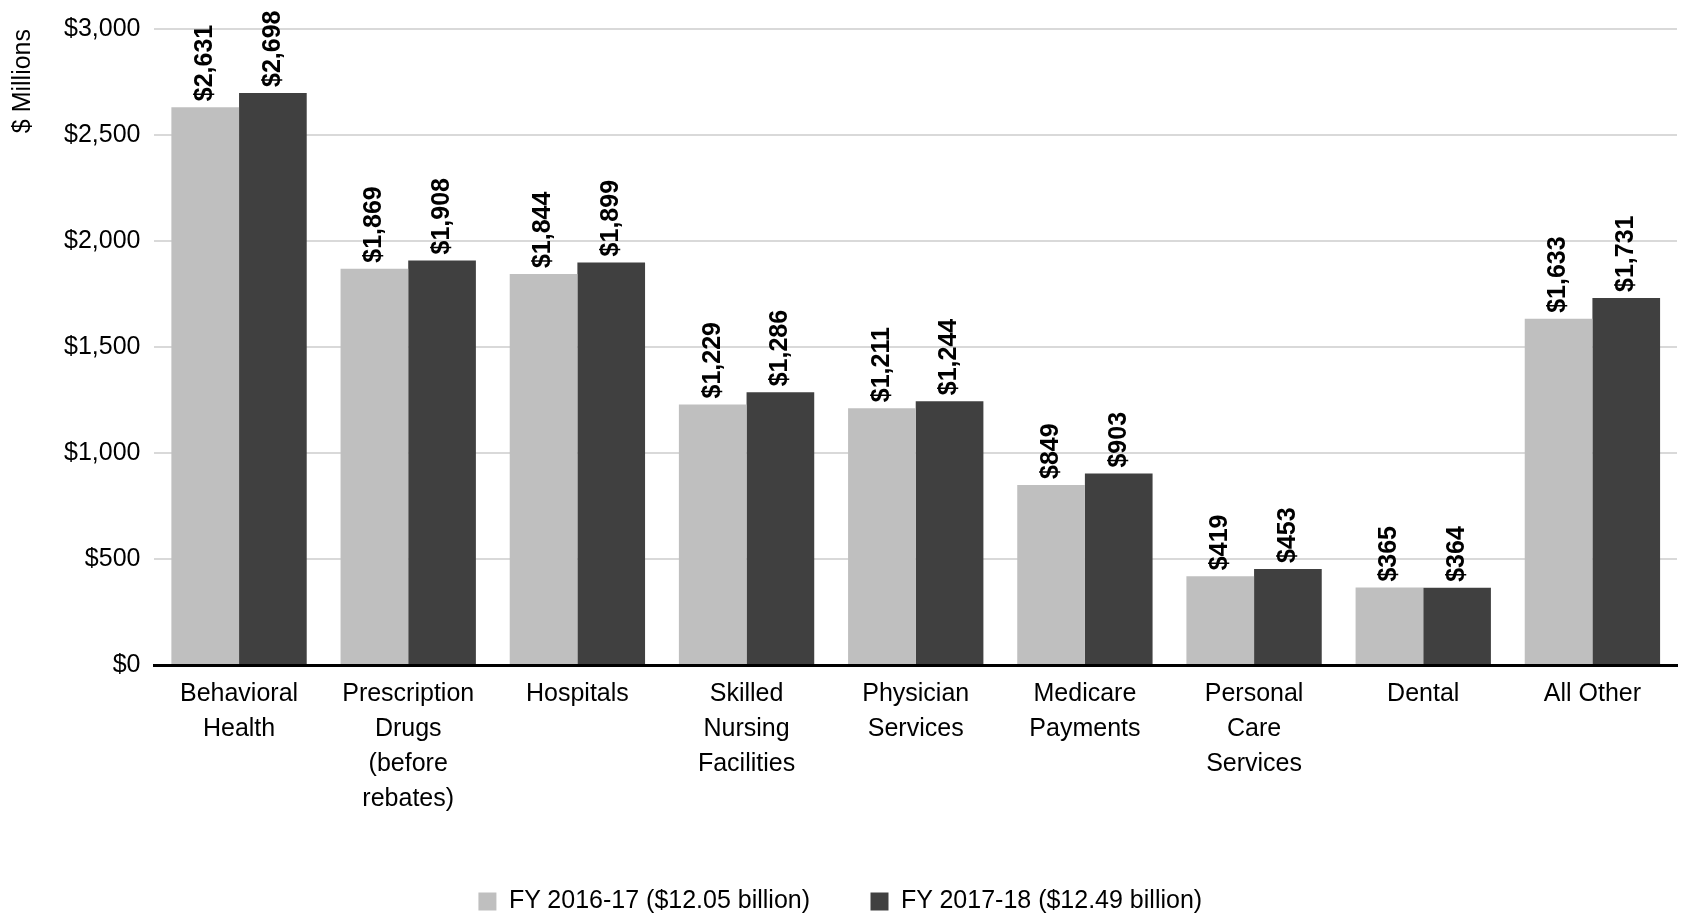 The width and height of the screenshot is (1683, 924). I want to click on data-label: $364, so click(1454, 554).